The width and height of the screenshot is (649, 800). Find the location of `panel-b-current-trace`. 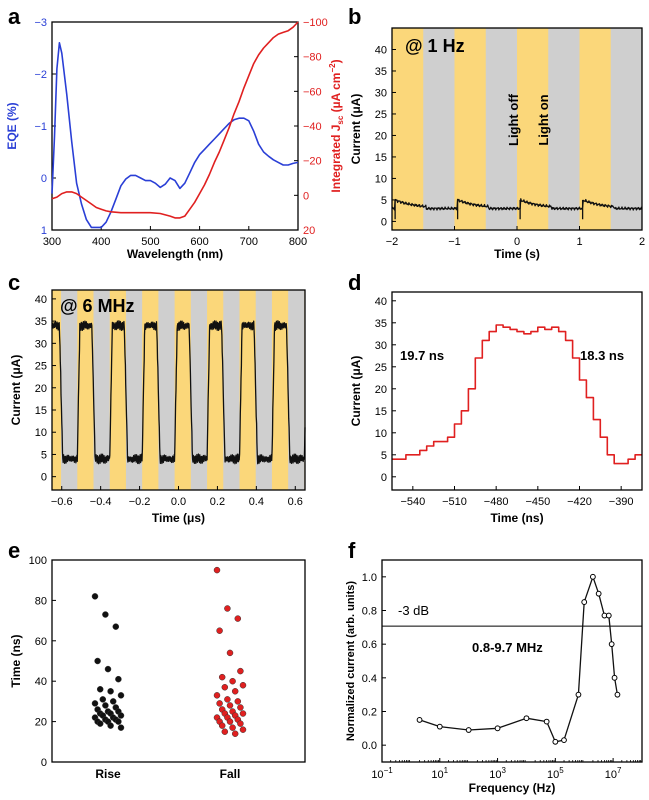

panel-b-current-trace is located at coordinates (517, 204).